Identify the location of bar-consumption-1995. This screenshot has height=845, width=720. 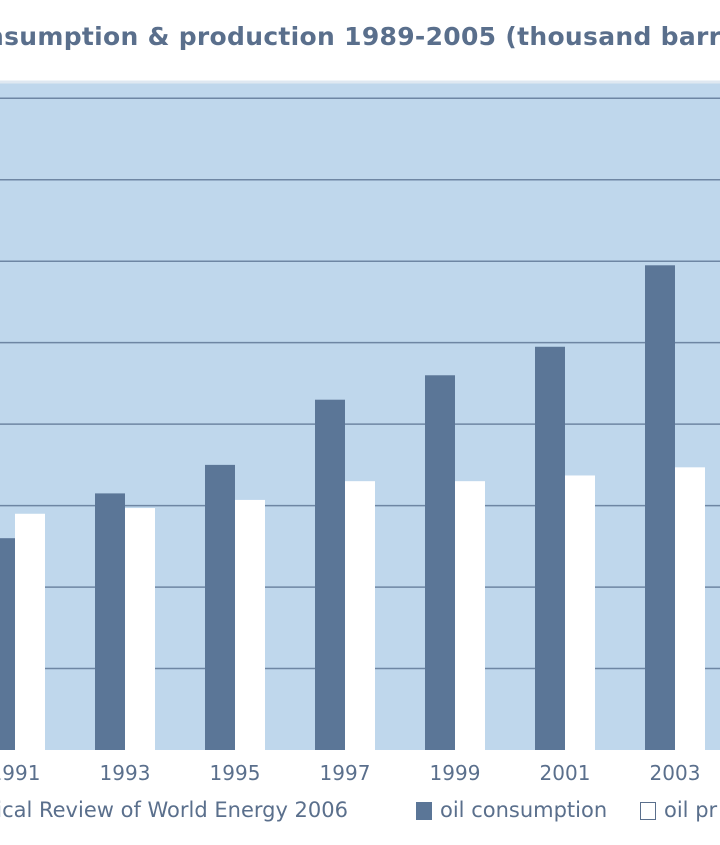
(220, 607).